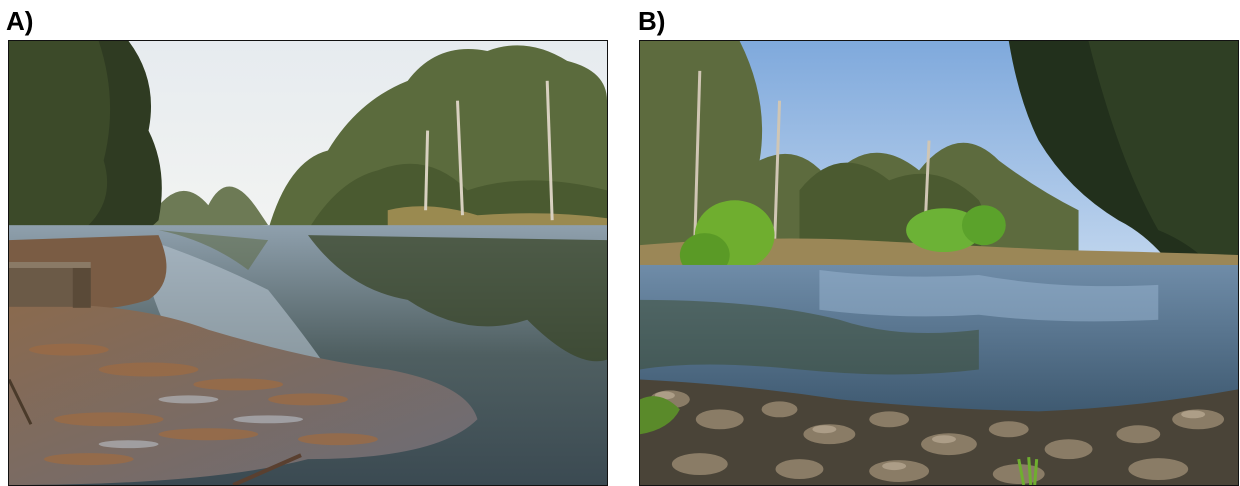  I want to click on panel-b-label: B), so click(652, 21).